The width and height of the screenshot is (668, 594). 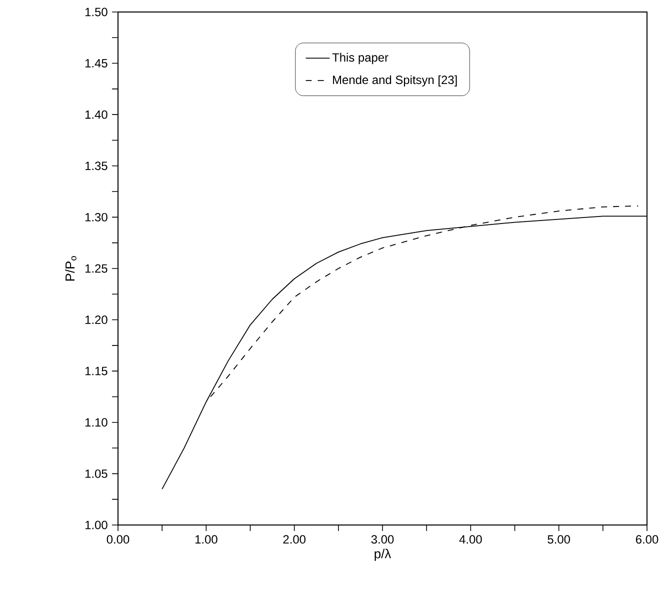 What do you see at coordinates (96, 114) in the screenshot?
I see `y-tick-label: 1.40` at bounding box center [96, 114].